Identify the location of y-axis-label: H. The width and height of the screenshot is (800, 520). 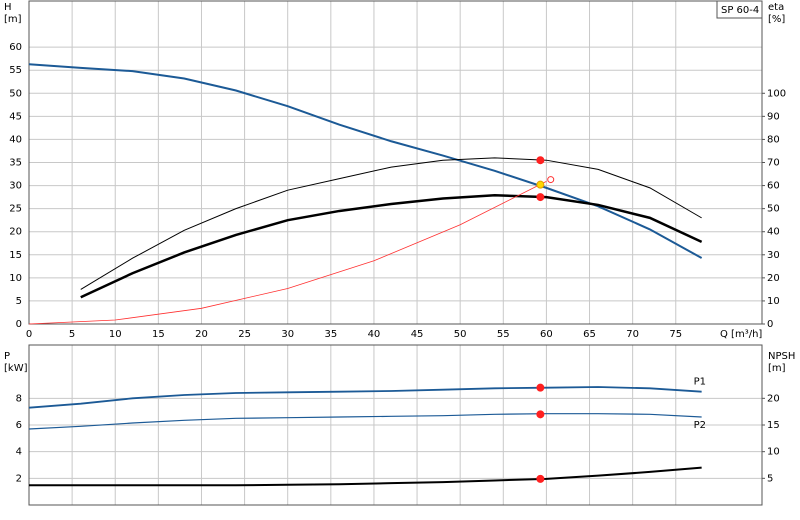
(8, 7).